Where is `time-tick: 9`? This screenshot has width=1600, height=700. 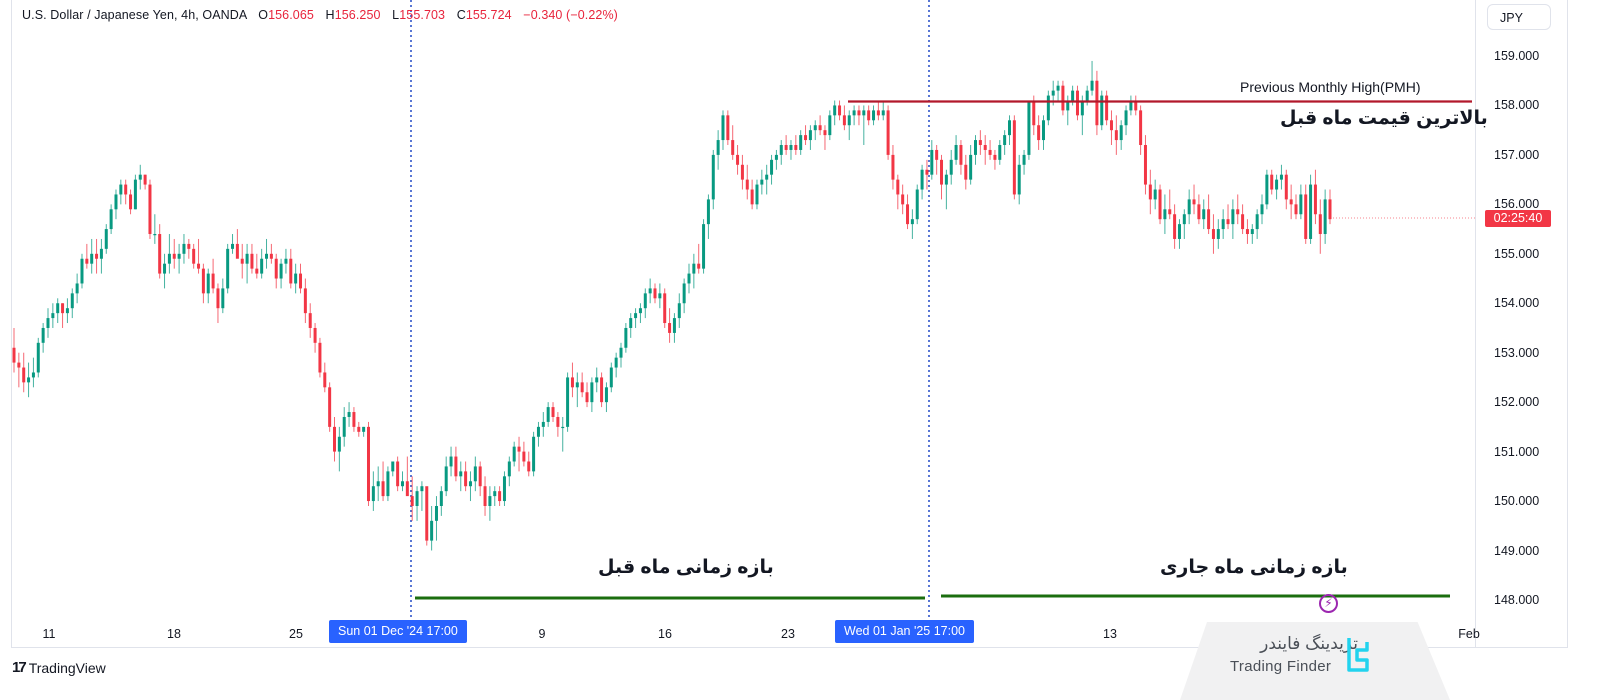
time-tick: 9 is located at coordinates (542, 634).